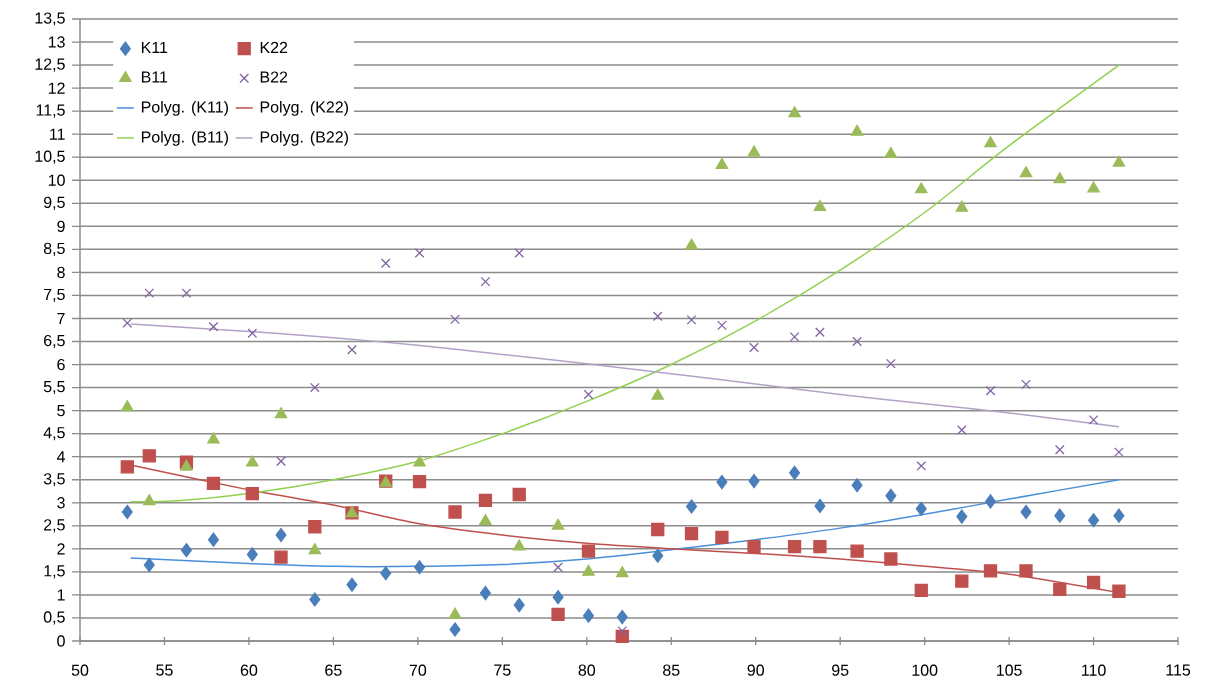 The image size is (1207, 695). What do you see at coordinates (56, 180) in the screenshot?
I see `y-tick-label: 10` at bounding box center [56, 180].